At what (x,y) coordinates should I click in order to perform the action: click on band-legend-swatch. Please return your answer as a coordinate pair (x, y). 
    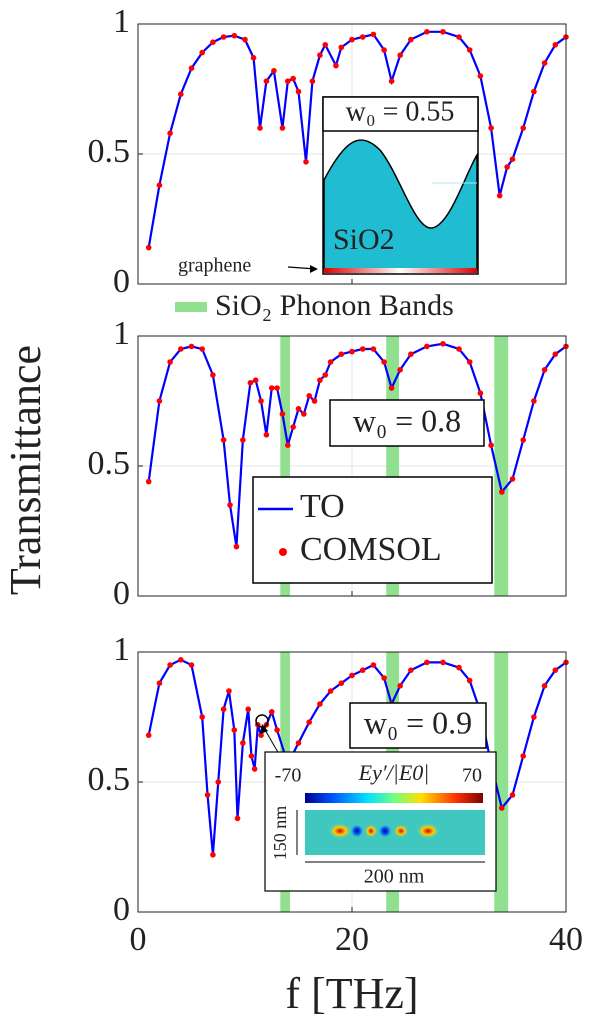
    Looking at the image, I should click on (191, 307).